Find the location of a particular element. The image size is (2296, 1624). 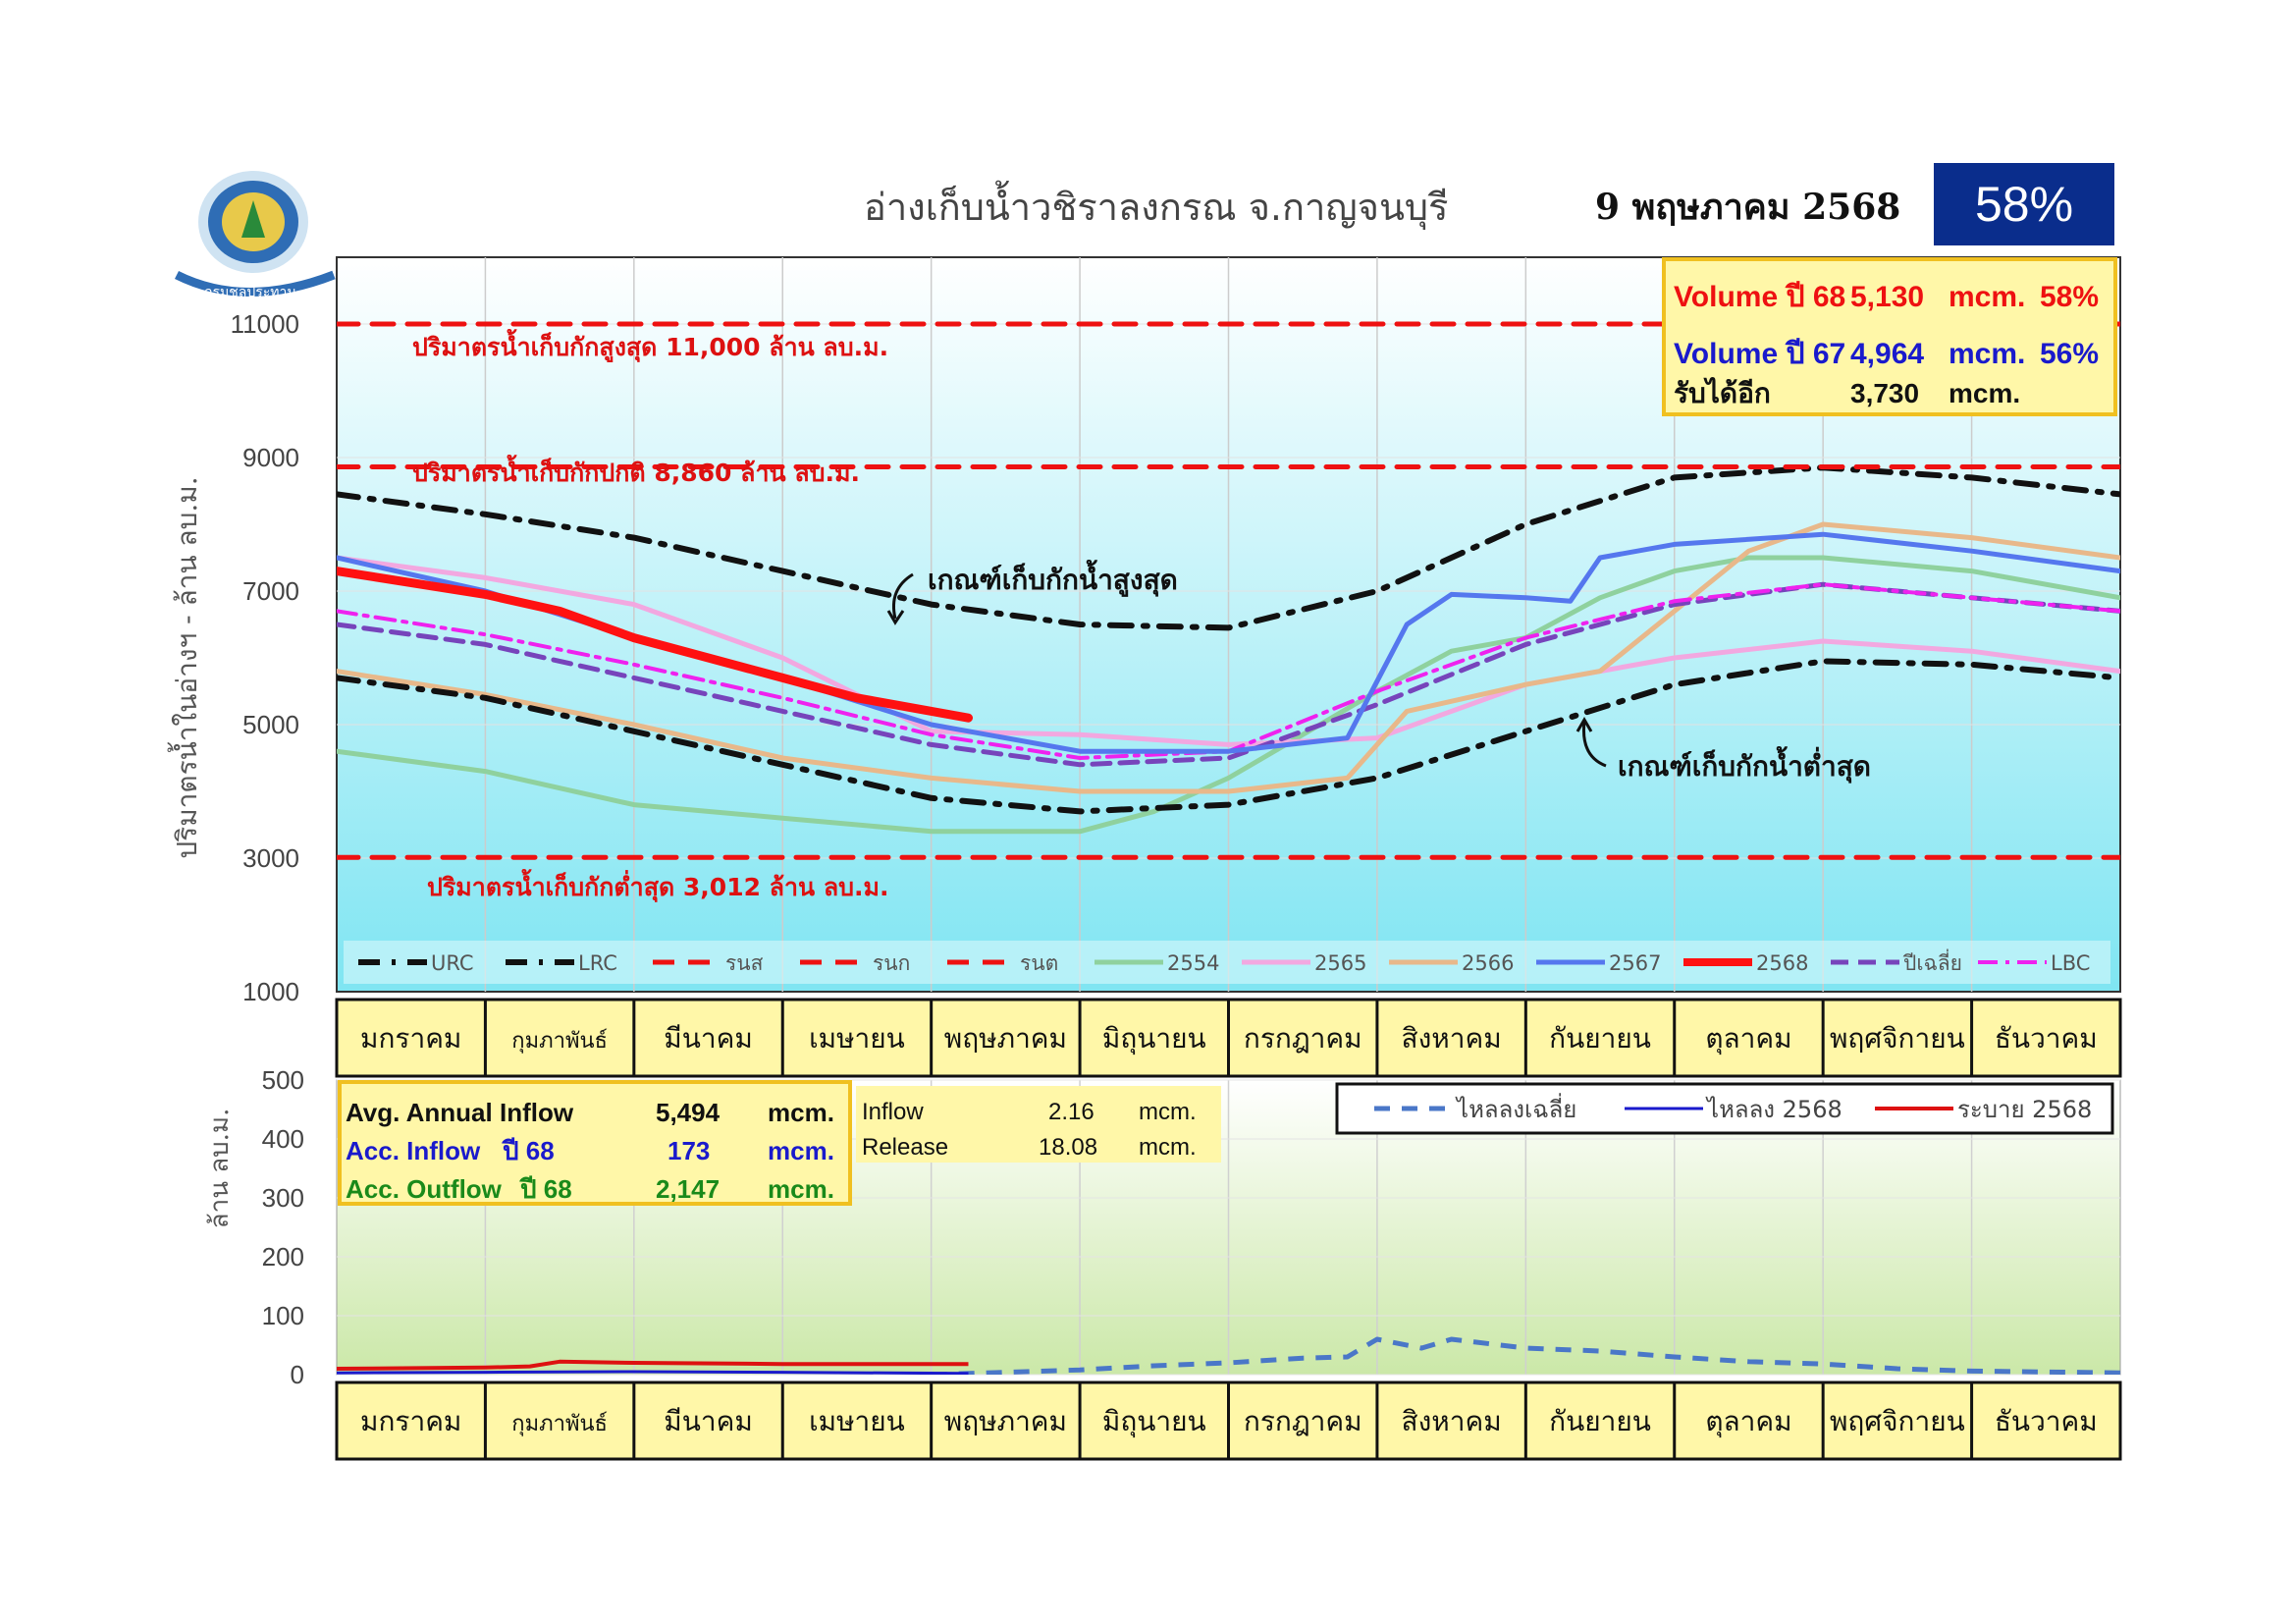

storage-percent-badge: 58% is located at coordinates (2024, 204).